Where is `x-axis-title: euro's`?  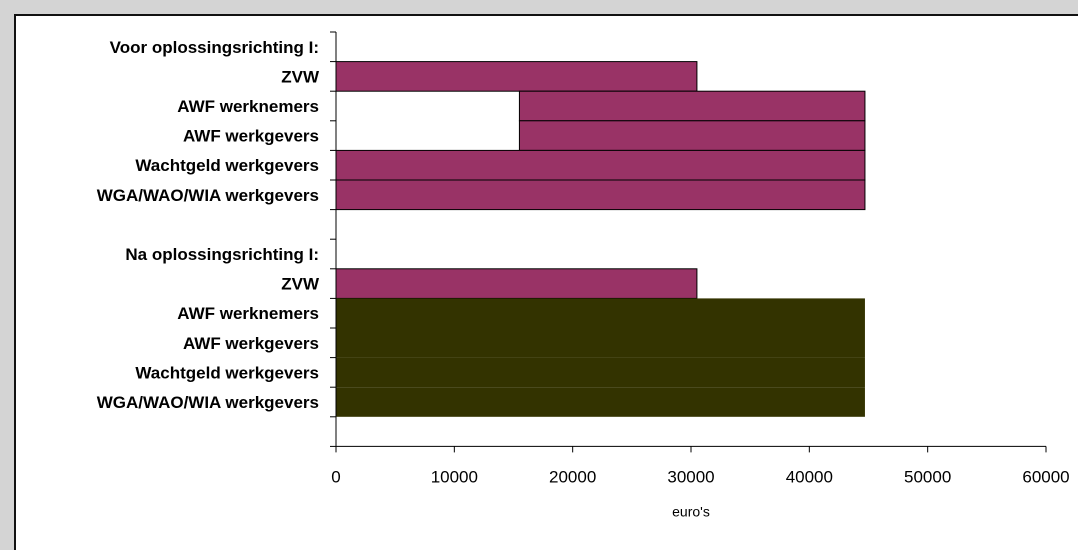 x-axis-title: euro's is located at coordinates (691, 511).